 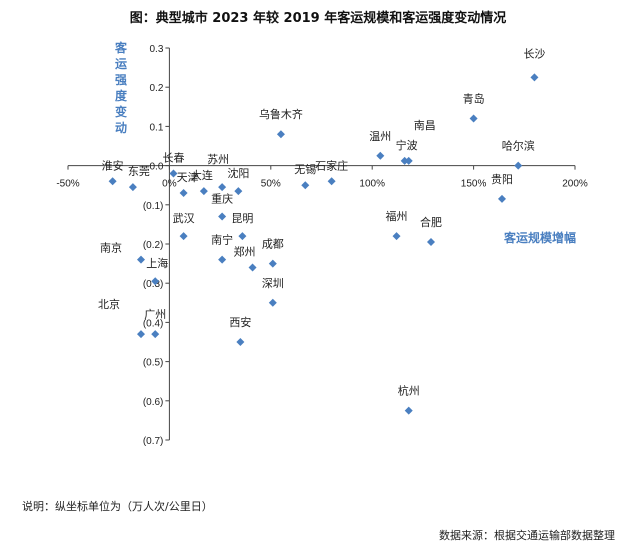 What do you see at coordinates (397, 216) in the screenshot?
I see `data-point-label: 福州` at bounding box center [397, 216].